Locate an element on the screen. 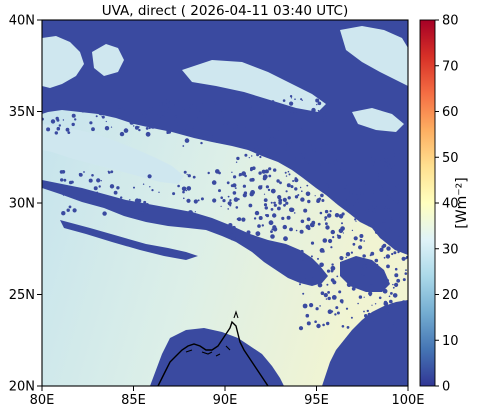  colorbar-tick-label: 30 is located at coordinates (450, 249).